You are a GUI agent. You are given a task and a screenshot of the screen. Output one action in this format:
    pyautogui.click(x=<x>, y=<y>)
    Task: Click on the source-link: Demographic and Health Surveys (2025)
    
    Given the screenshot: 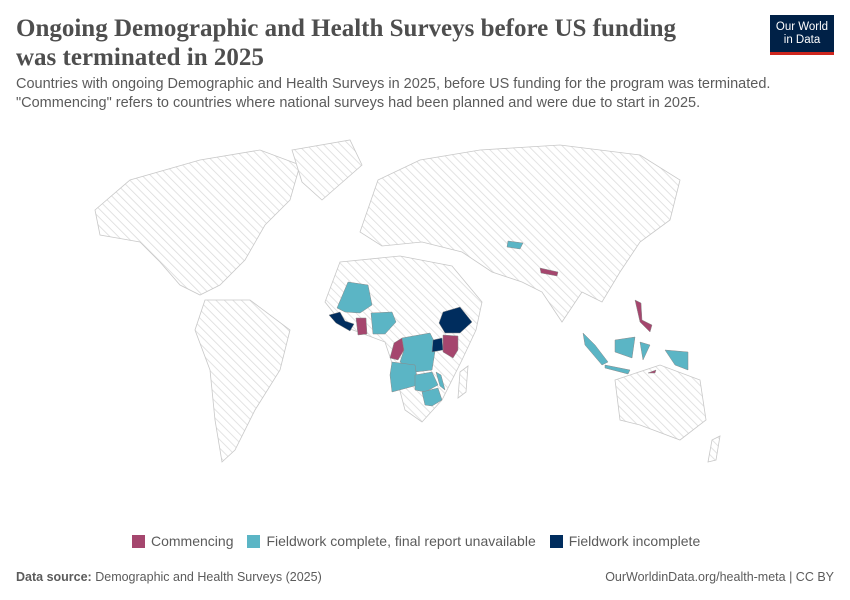 What is the action you would take?
    pyautogui.click(x=208, y=577)
    